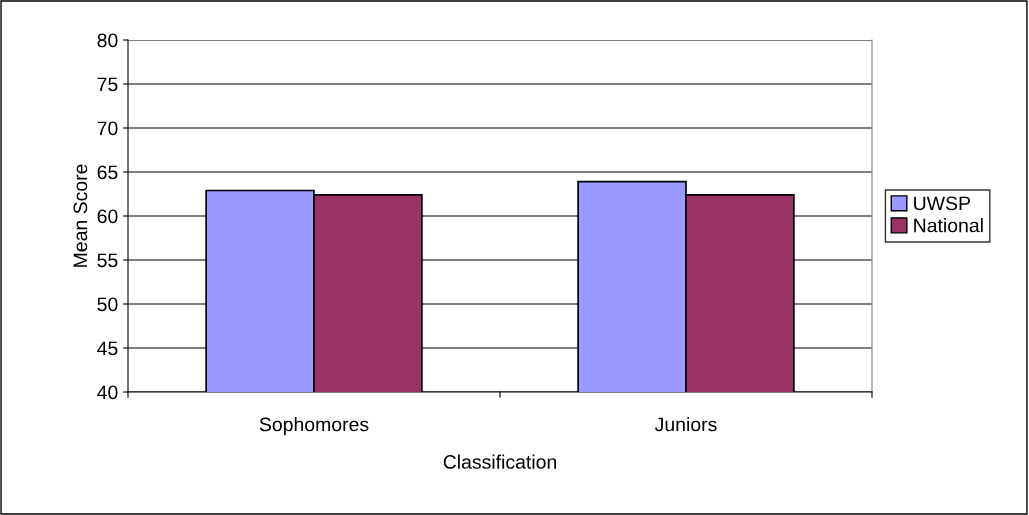  What do you see at coordinates (107, 172) in the screenshot?
I see `y-tick-label: 65` at bounding box center [107, 172].